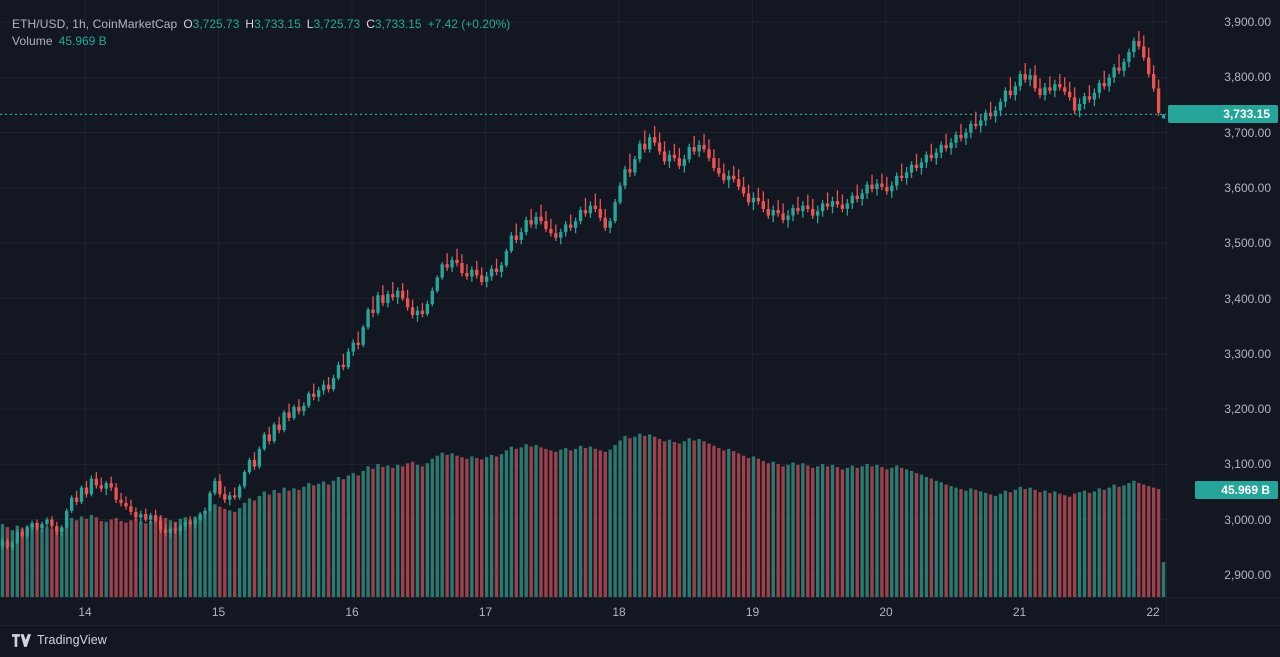  I want to click on price-tick-label: 3,600.00, so click(1247, 187).